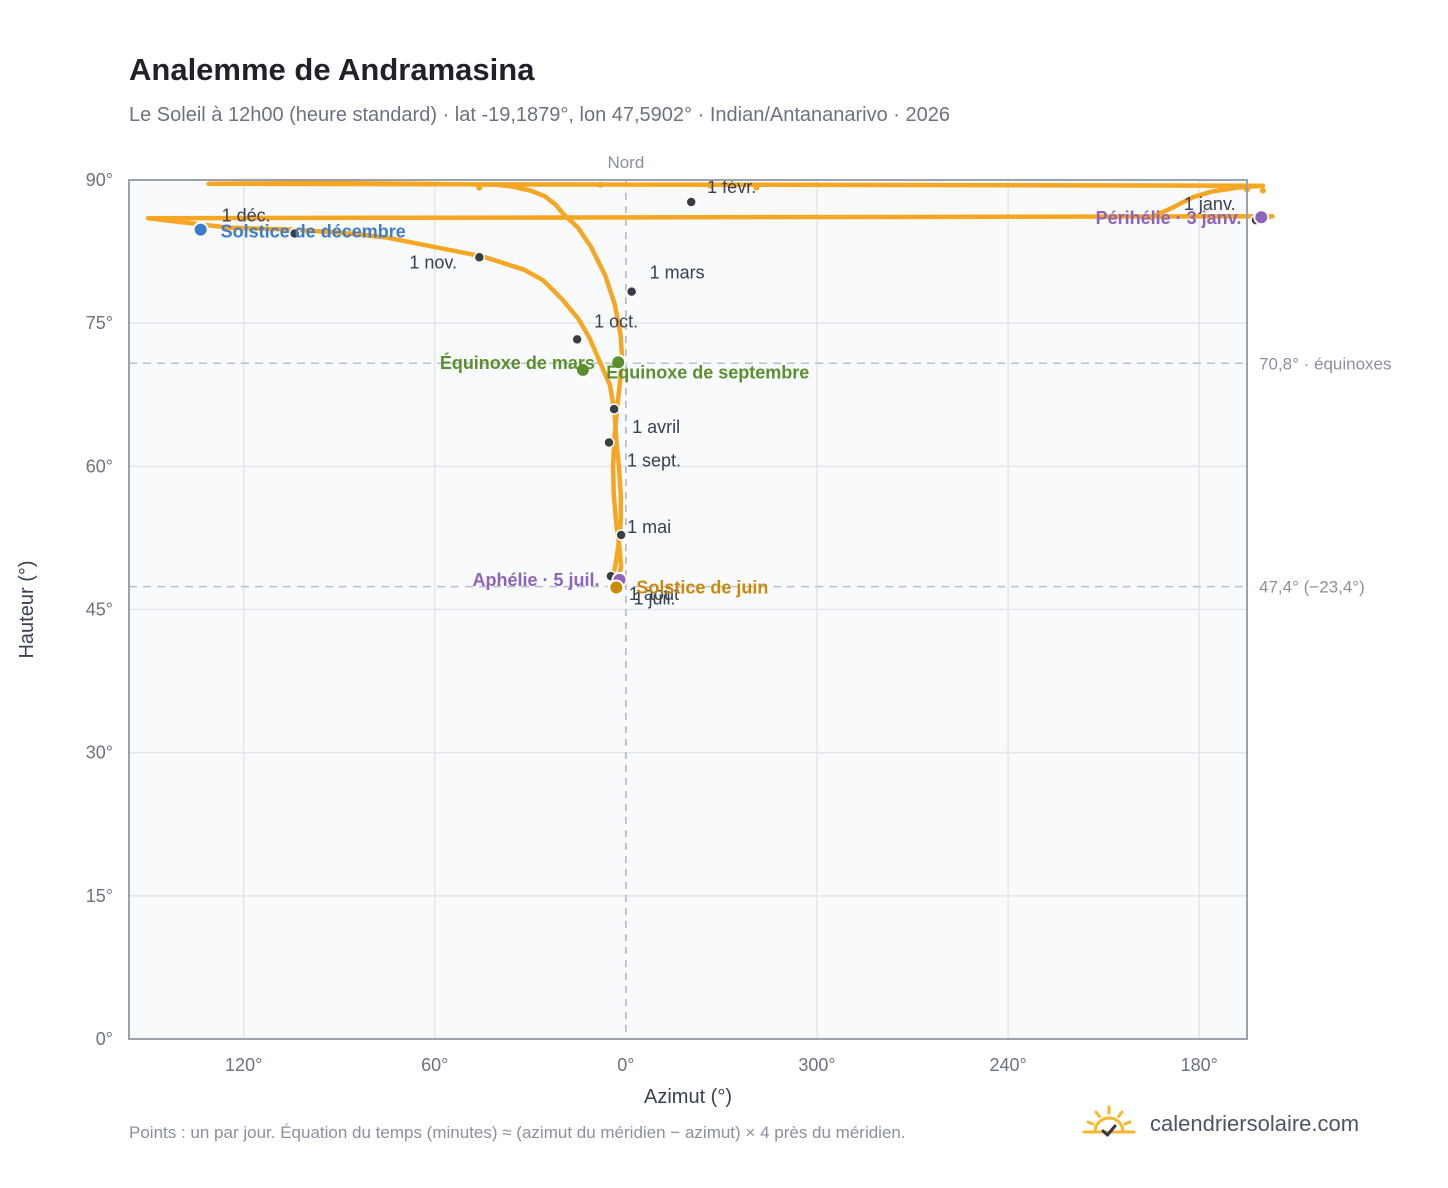 This screenshot has height=1188, width=1448. Describe the element at coordinates (616, 321) in the screenshot. I see `month-marker-label: 1 oct.` at that location.